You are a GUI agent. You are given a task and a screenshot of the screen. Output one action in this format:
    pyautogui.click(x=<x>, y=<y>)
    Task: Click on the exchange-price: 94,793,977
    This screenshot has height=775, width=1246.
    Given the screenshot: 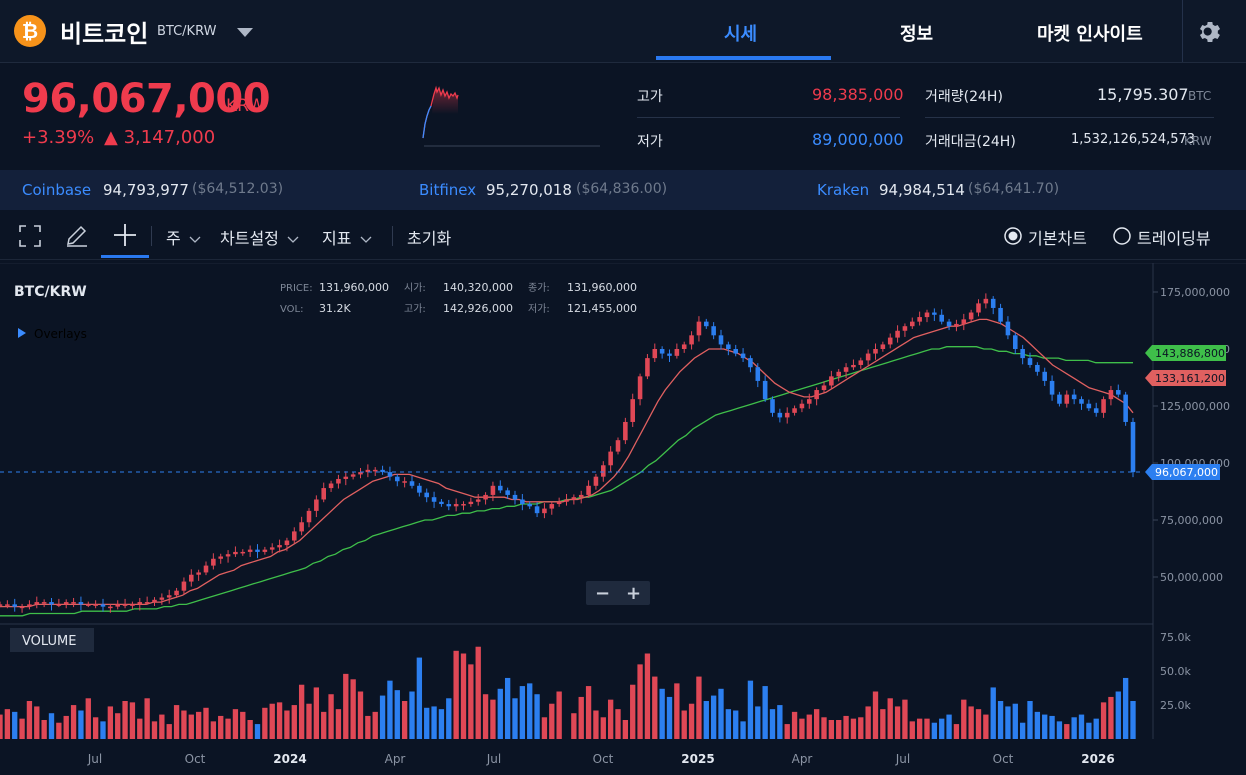 What is the action you would take?
    pyautogui.click(x=146, y=190)
    